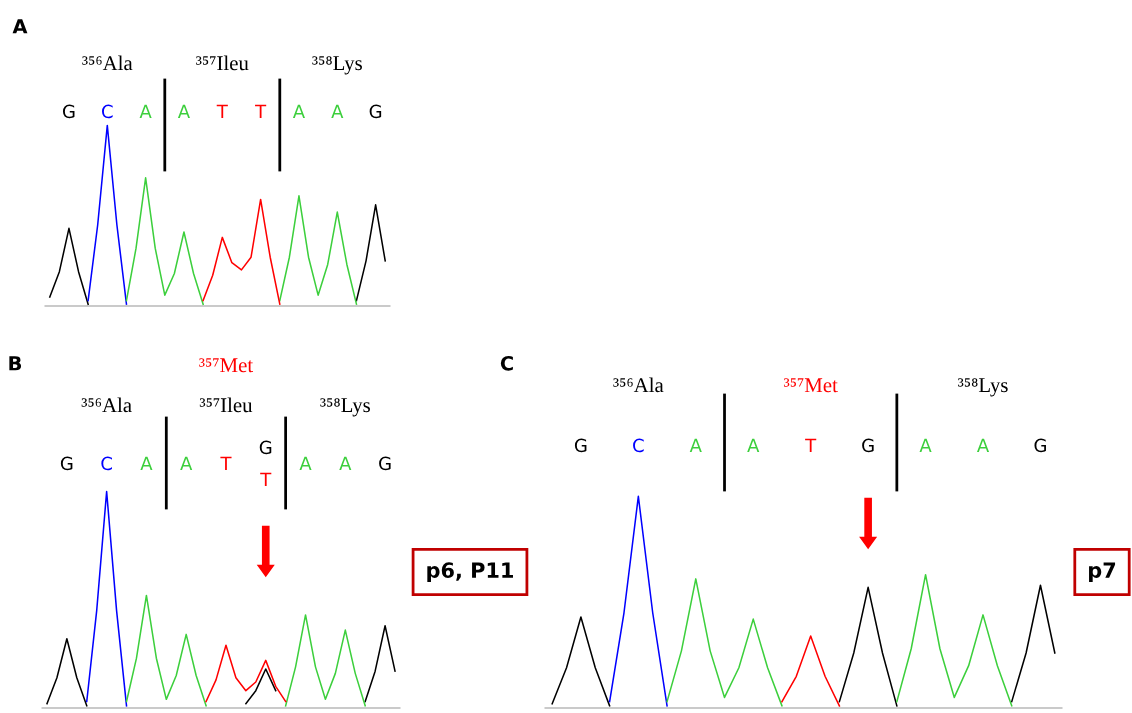 Image resolution: width=1132 pixels, height=713 pixels. What do you see at coordinates (265, 463) in the screenshot?
I see `x-tick-label: G T` at bounding box center [265, 463].